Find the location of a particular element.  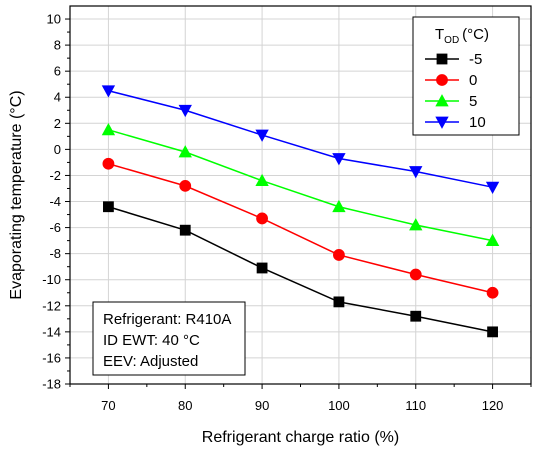

legend-item: 0 is located at coordinates (451, 80).